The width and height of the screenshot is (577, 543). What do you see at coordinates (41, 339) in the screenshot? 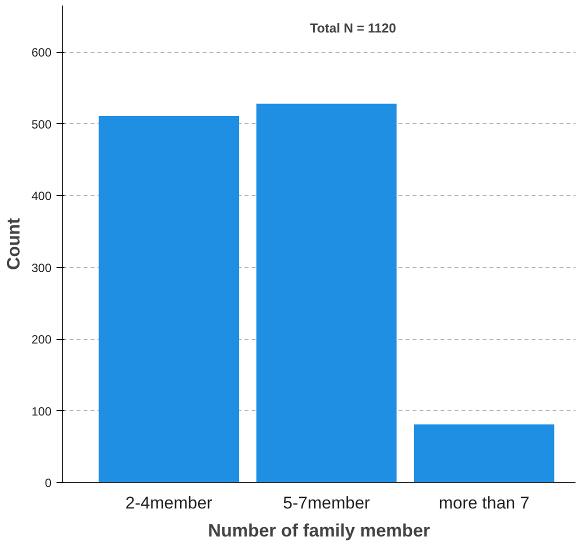
I see `y-tick-label: 200` at bounding box center [41, 339].